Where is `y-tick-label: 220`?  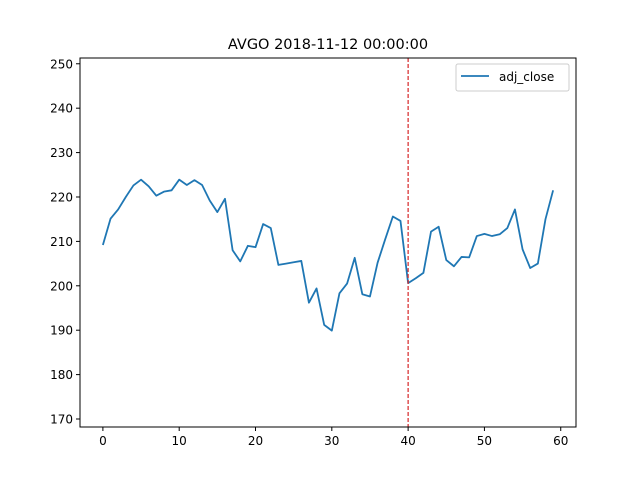
y-tick-label: 220 is located at coordinates (61, 197).